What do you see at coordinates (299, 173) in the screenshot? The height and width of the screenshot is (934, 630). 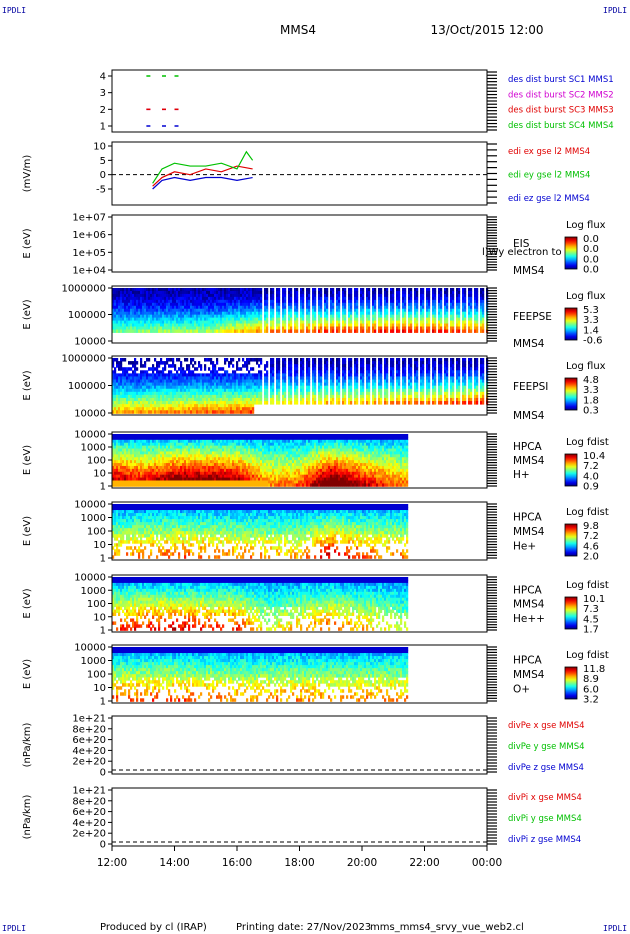 I see `panel-frame` at bounding box center [299, 173].